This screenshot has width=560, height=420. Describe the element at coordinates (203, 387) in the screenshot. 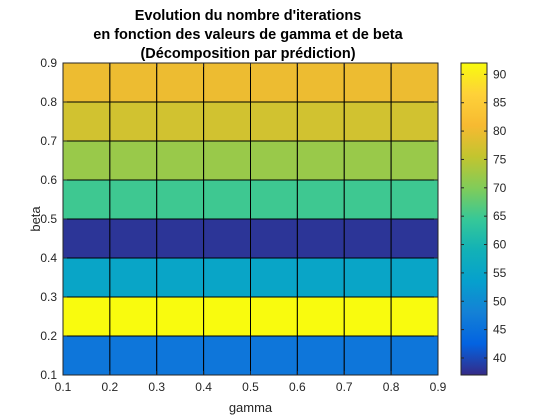

I see `x-tick-label: 0.4` at that location.